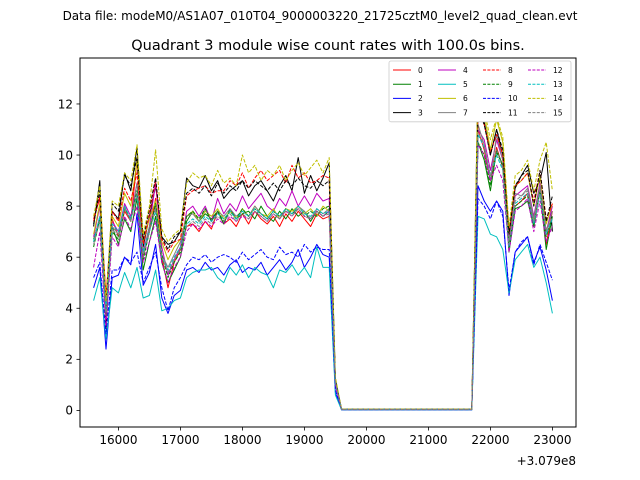 Image resolution: width=640 pixels, height=480 pixels. I want to click on legend-label-2: 2, so click(420, 98).